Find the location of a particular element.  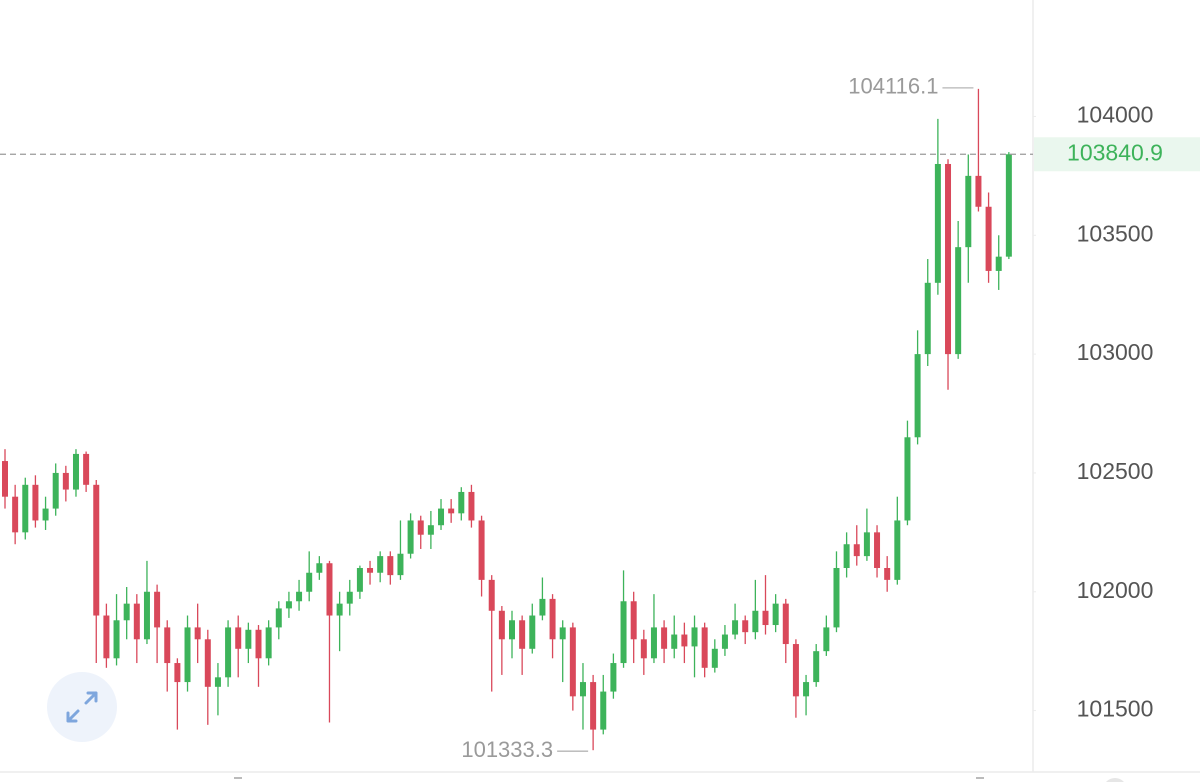

expand-button is located at coordinates (82, 707).